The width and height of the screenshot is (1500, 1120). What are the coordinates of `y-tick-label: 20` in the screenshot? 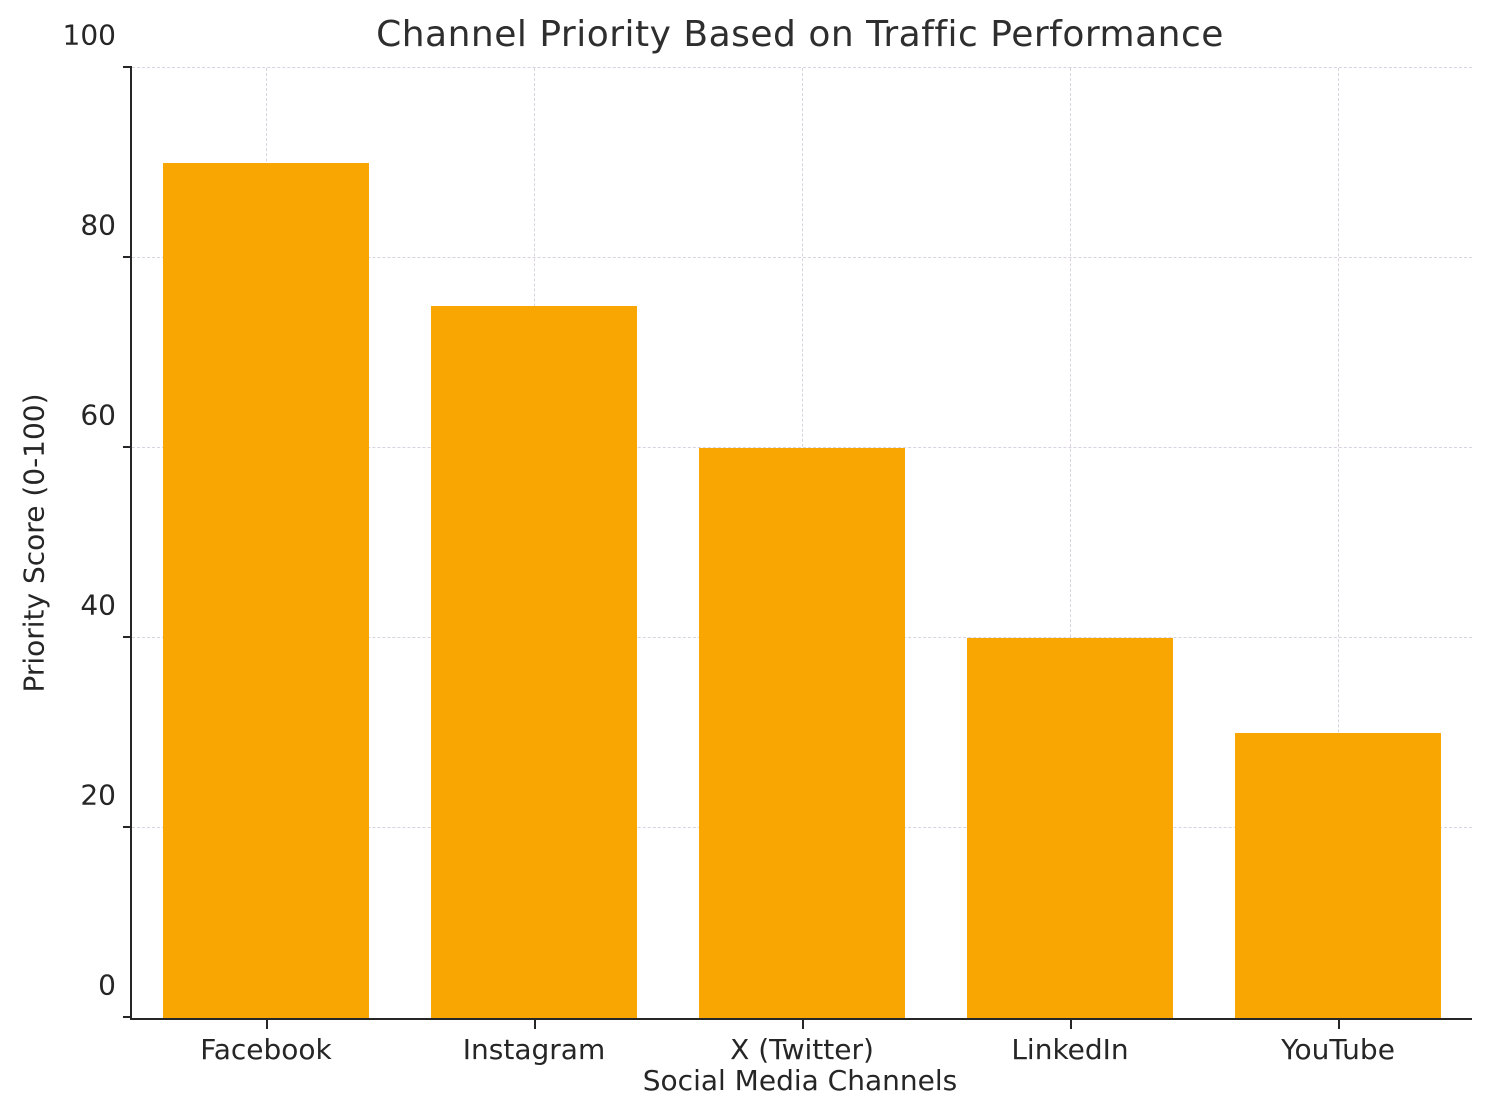 It's located at (98, 795).